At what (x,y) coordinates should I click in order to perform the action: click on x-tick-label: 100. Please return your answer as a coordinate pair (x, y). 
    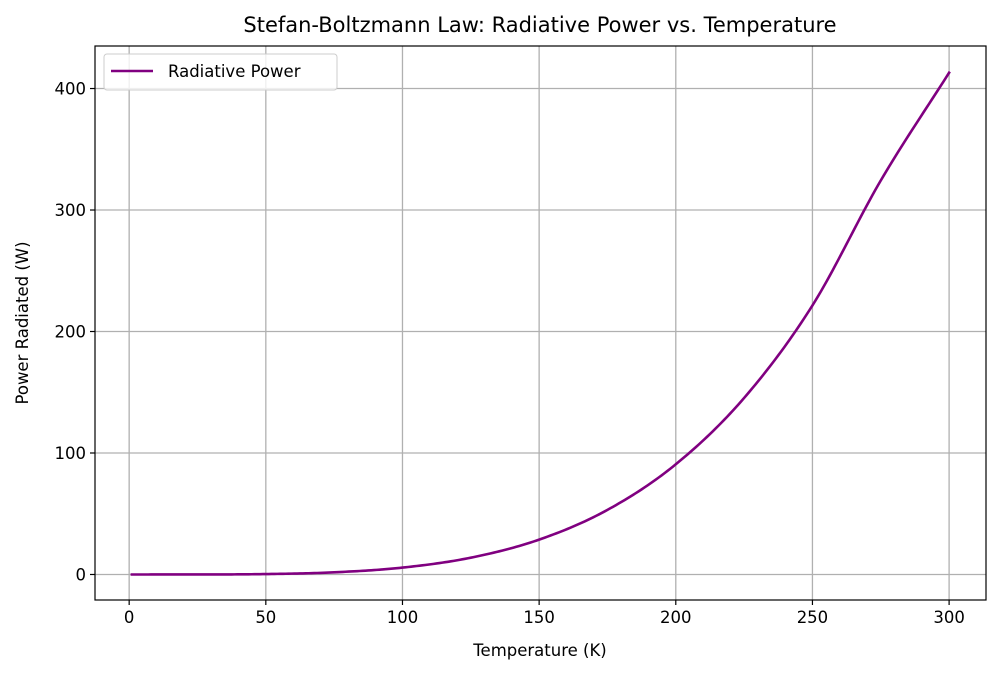
    Looking at the image, I should click on (403, 617).